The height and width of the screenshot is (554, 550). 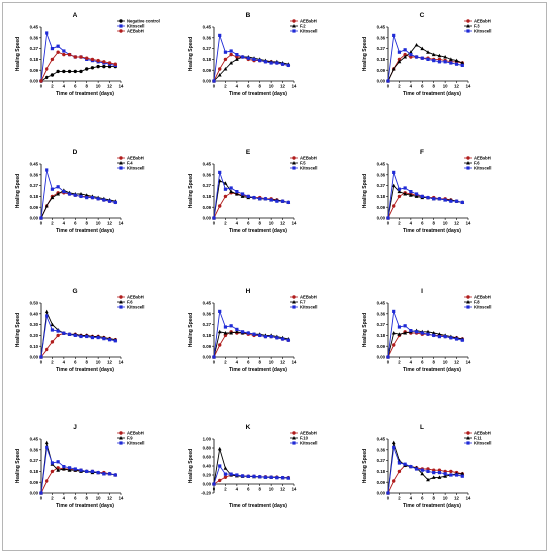 I want to click on y-tick-label: 0.36, so click(x=381, y=174).